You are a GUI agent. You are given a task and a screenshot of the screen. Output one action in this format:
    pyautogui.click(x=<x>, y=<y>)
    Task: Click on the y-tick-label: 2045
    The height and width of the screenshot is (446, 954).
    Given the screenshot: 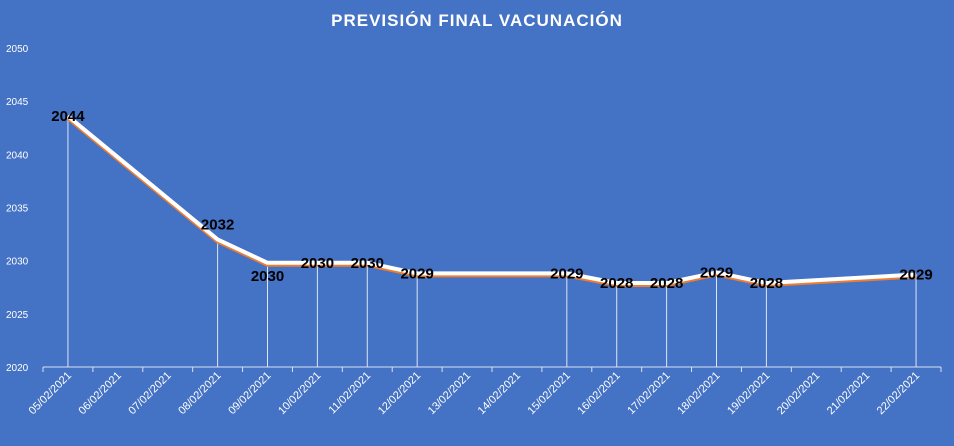 What is the action you would take?
    pyautogui.click(x=17, y=102)
    